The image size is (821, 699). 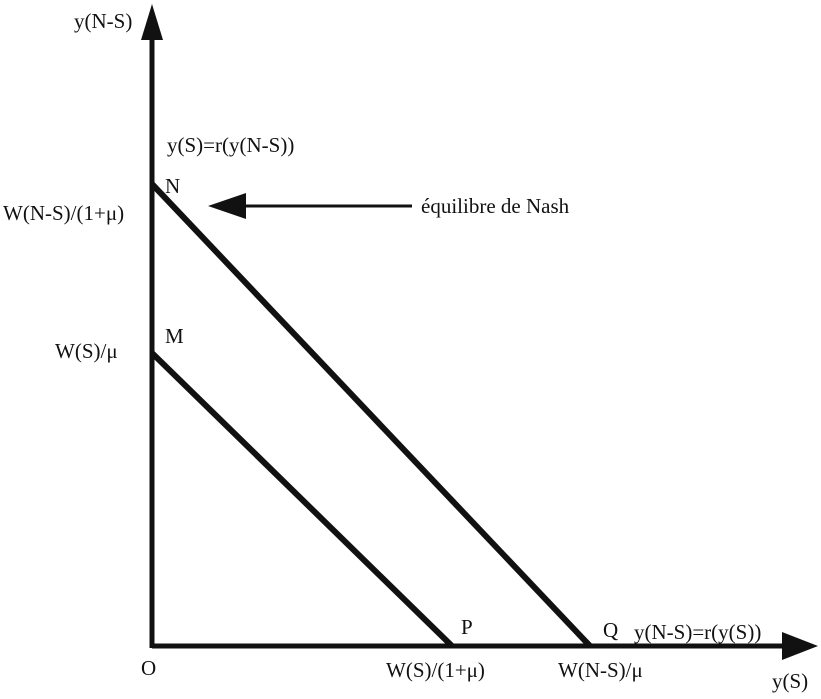 I want to click on point-p-label: P, so click(x=467, y=627).